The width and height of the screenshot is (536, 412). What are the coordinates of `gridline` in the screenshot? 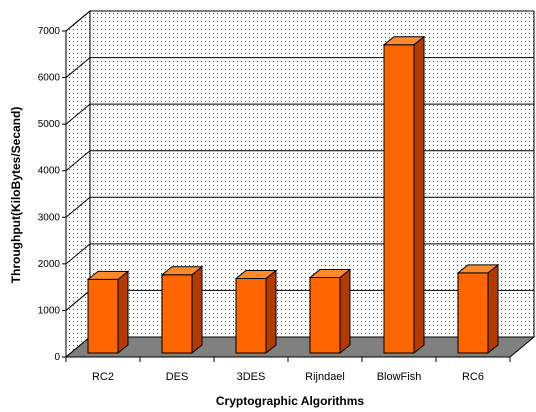 It's located at (299, 21).